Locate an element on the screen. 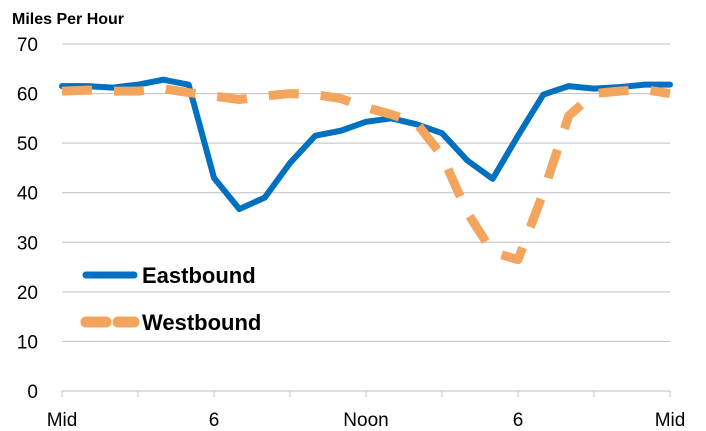  y-tick-60: 60 is located at coordinates (27, 95).